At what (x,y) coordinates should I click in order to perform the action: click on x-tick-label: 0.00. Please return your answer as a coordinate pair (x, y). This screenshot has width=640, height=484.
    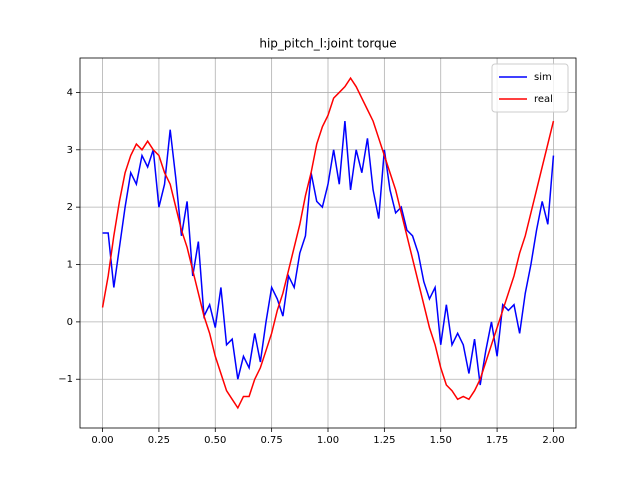
    Looking at the image, I should click on (102, 440).